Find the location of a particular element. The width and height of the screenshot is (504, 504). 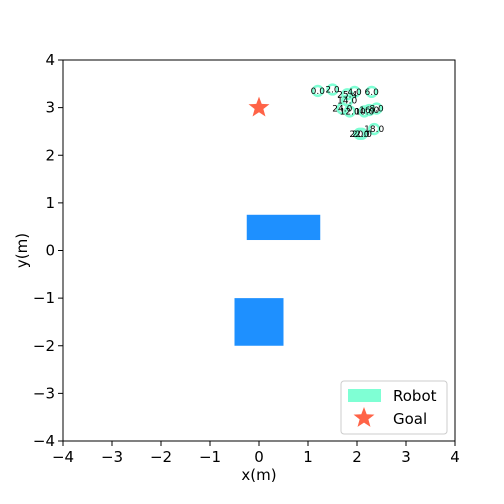

robot-time-label-6: 12.0 is located at coordinates (350, 112).